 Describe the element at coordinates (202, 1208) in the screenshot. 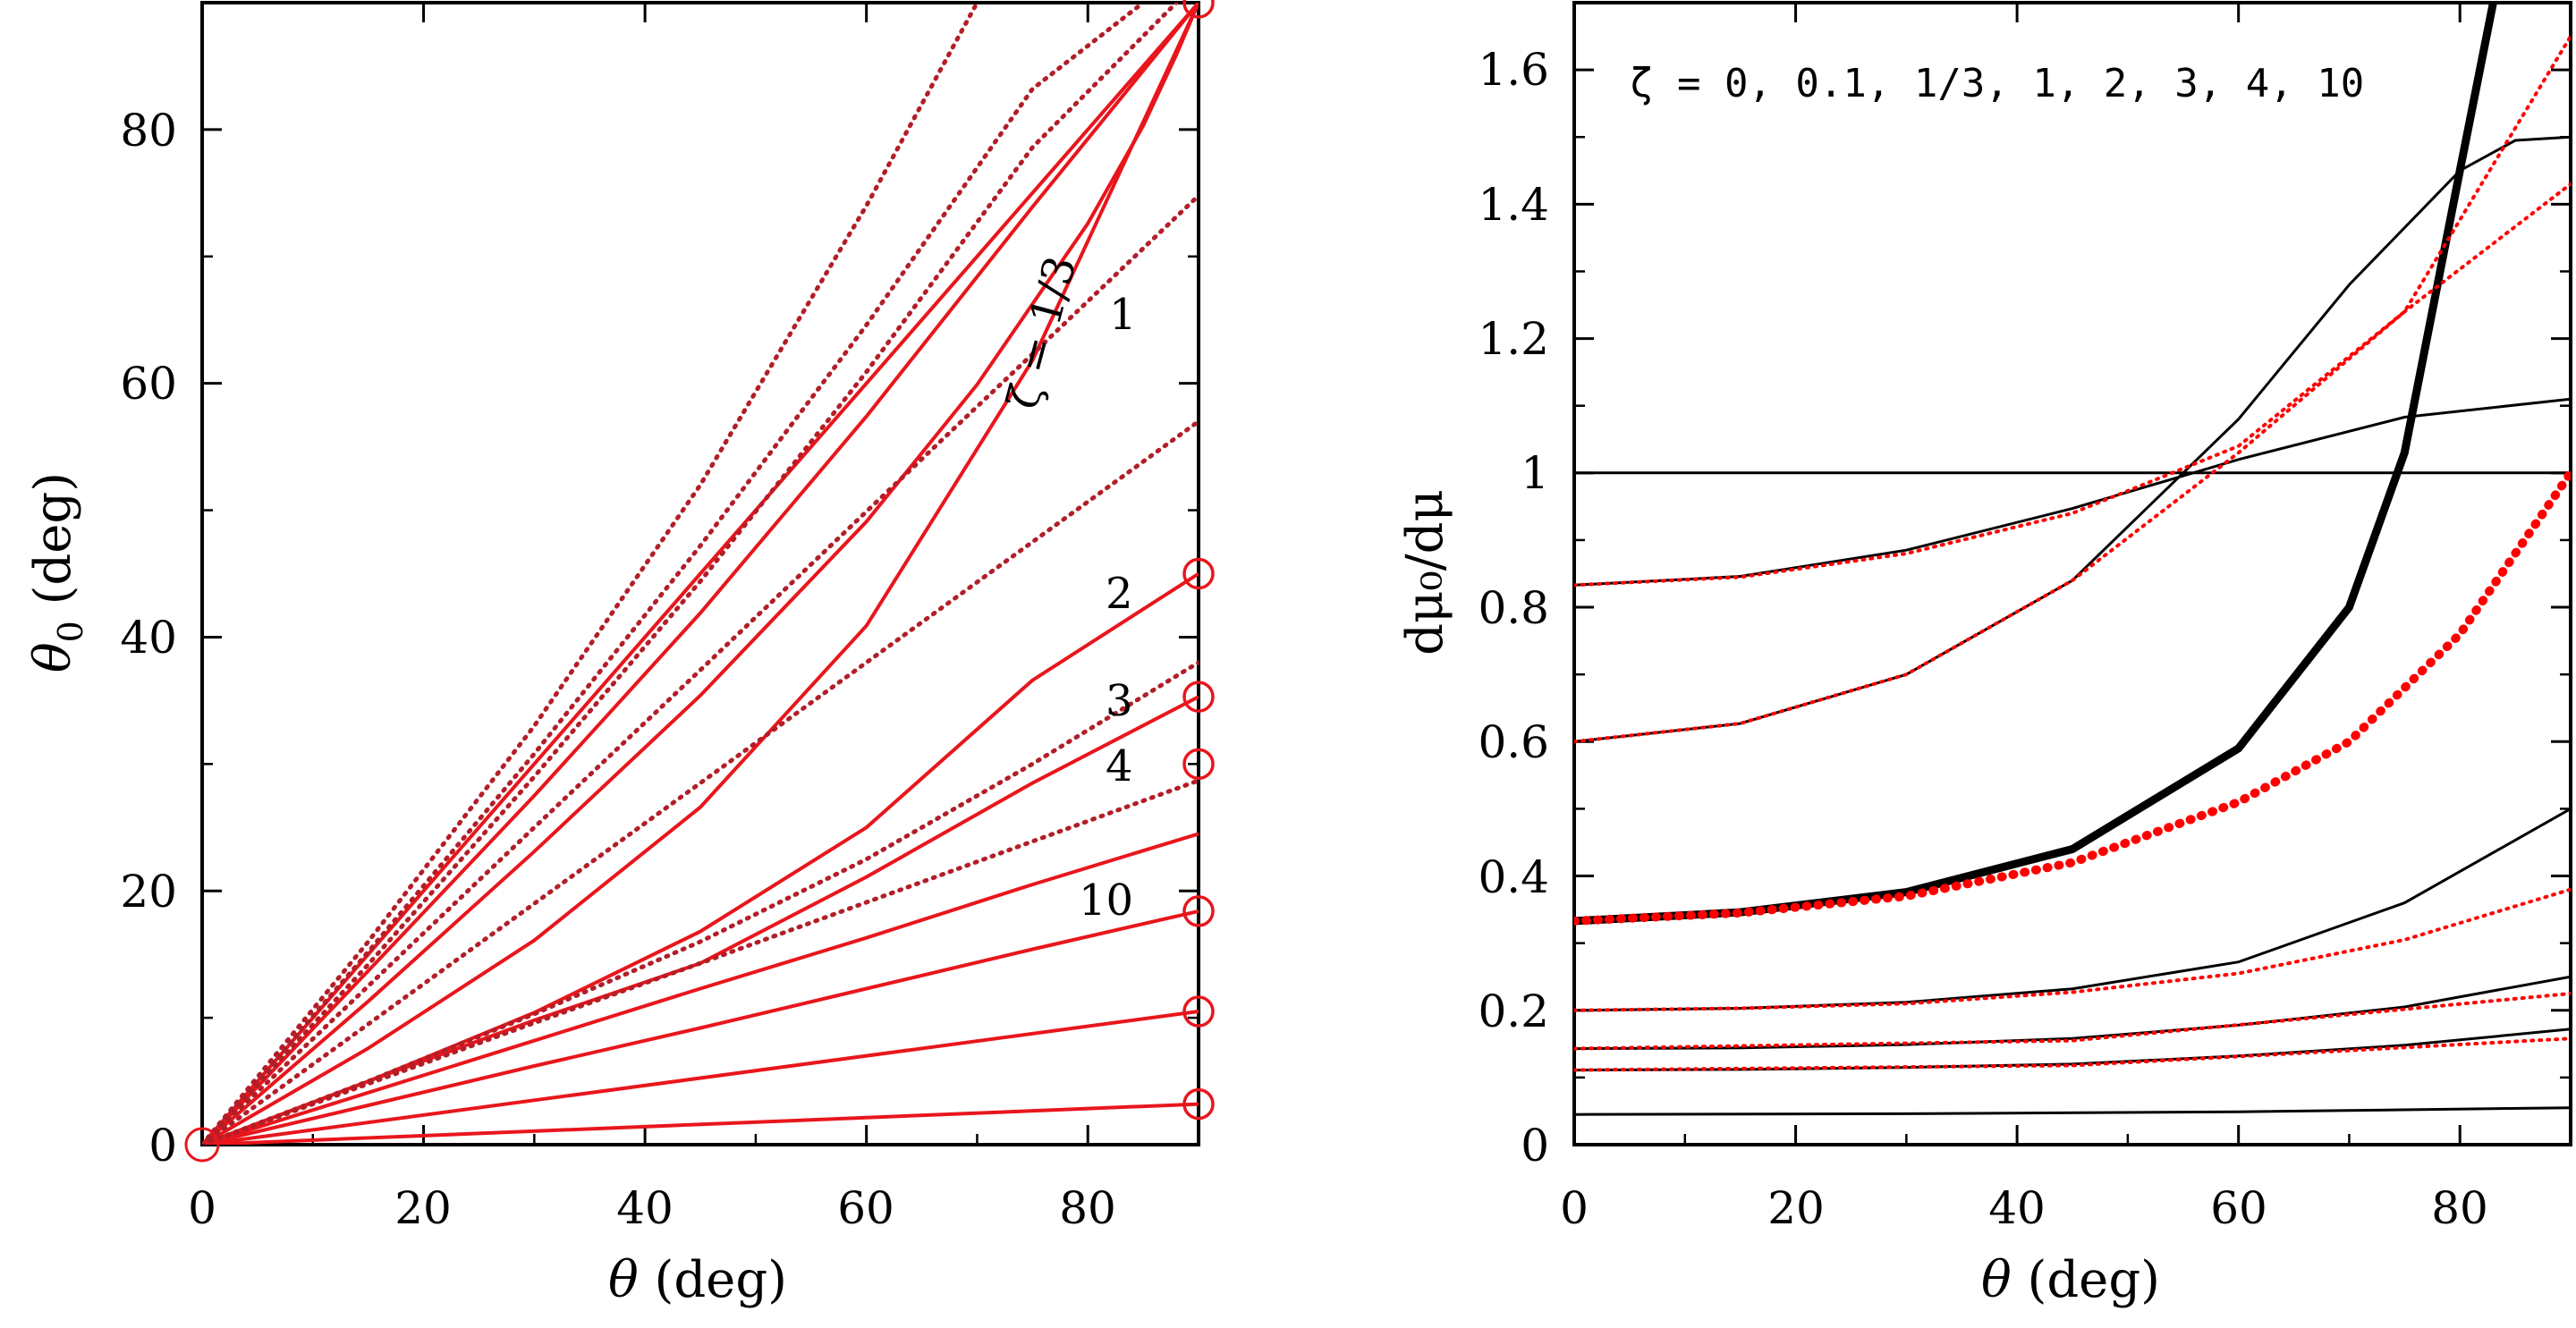

I see `left-xtick-label: 0` at that location.